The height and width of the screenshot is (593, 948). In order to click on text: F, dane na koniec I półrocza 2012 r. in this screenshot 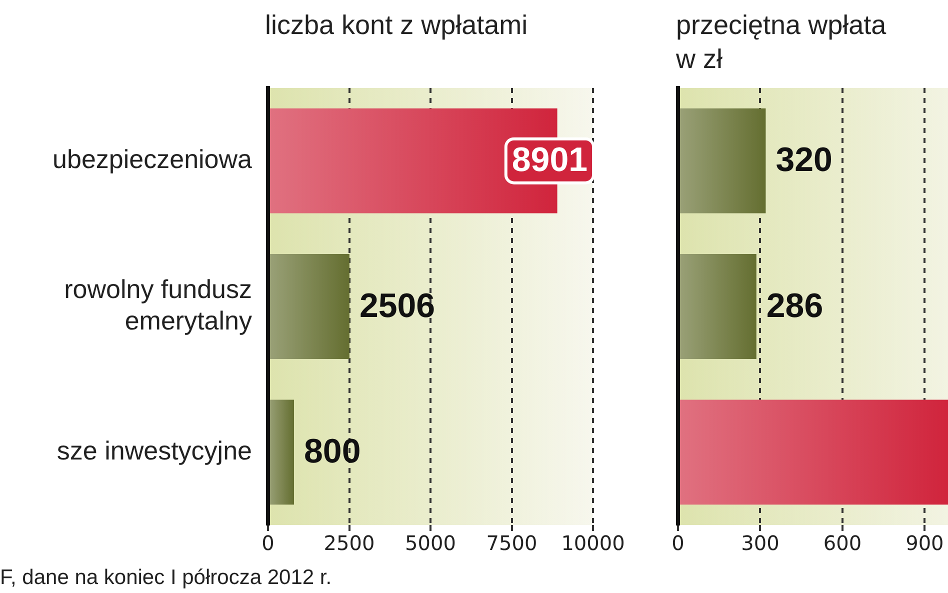, I will do `click(166, 578)`.